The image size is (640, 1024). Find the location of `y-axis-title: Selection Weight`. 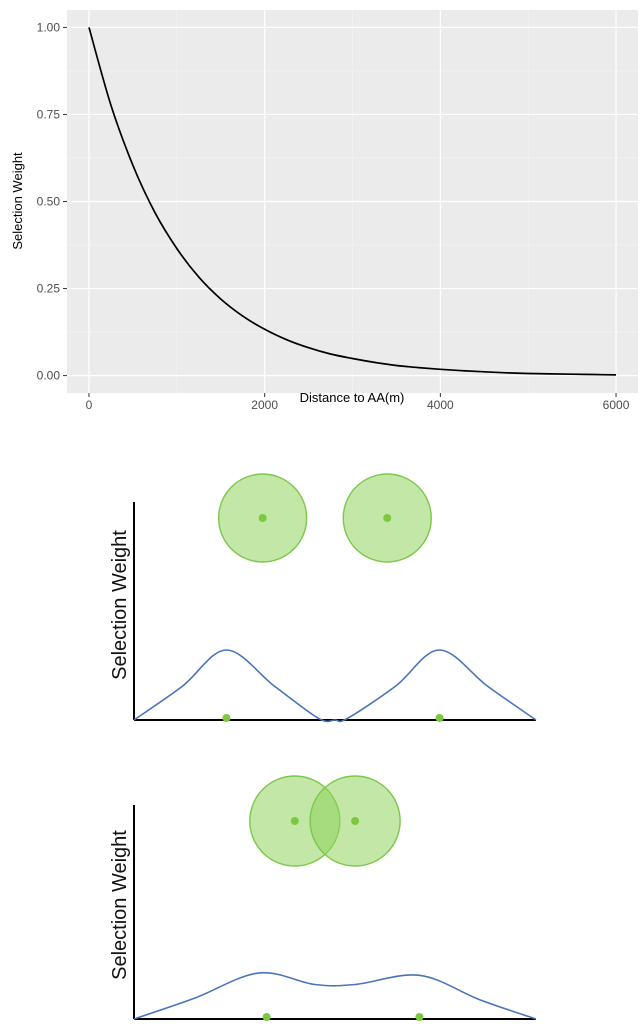

y-axis-title: Selection Weight is located at coordinates (17, 201).